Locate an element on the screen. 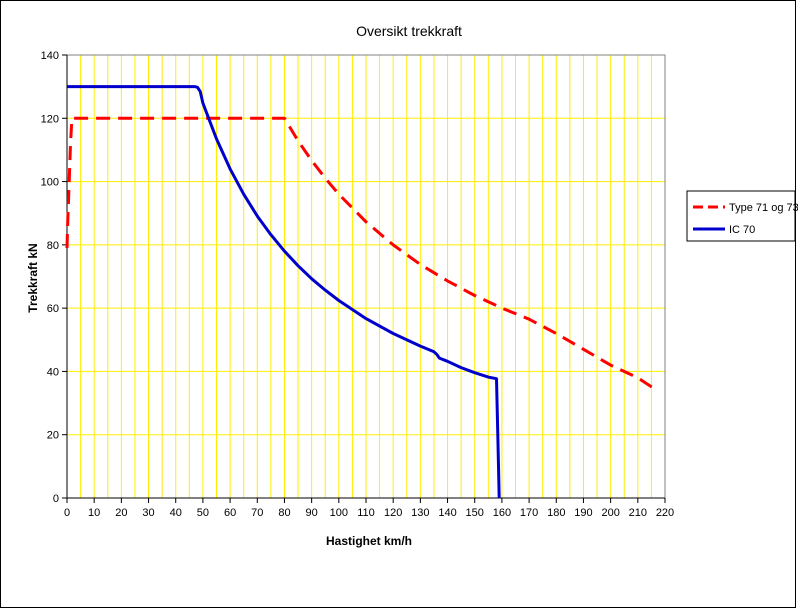  x-tick-label: 80 is located at coordinates (284, 513).